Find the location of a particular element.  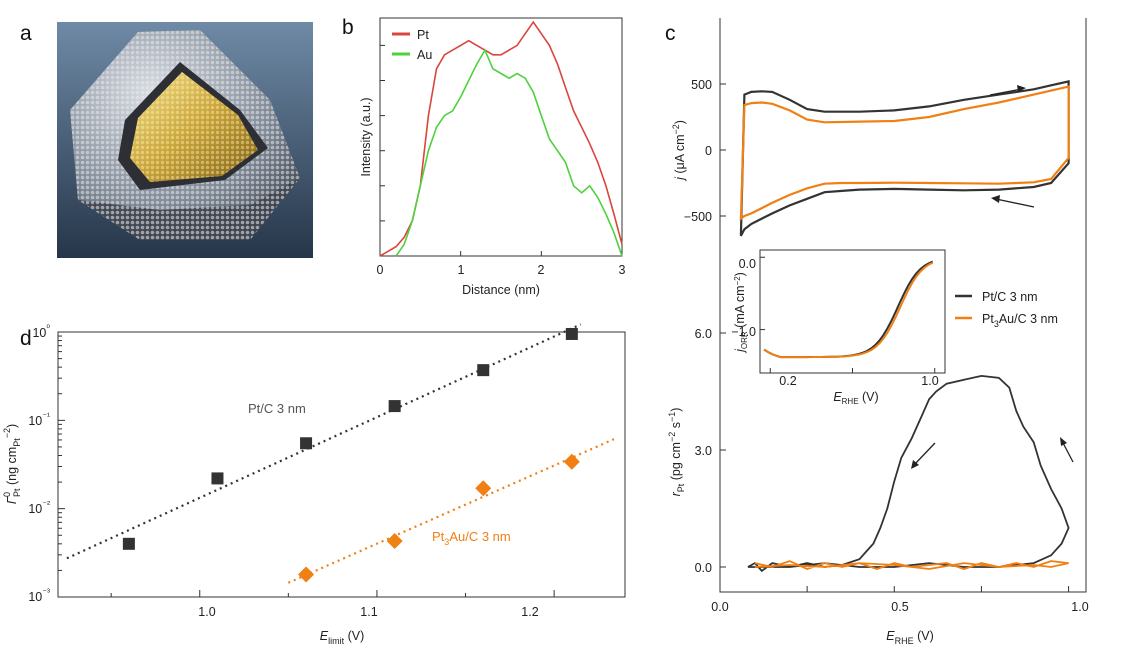

x-tick-label: 3 is located at coordinates (622, 270).